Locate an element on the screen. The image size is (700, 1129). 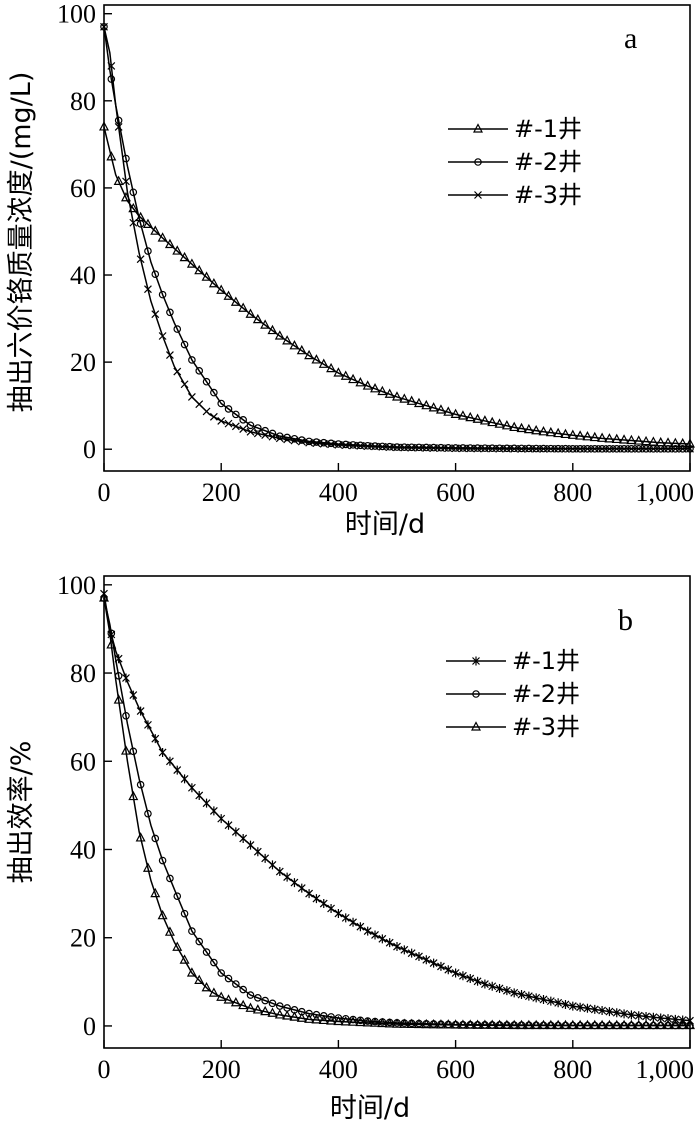
legend-label-b-1: #-1井 is located at coordinates (546, 661).